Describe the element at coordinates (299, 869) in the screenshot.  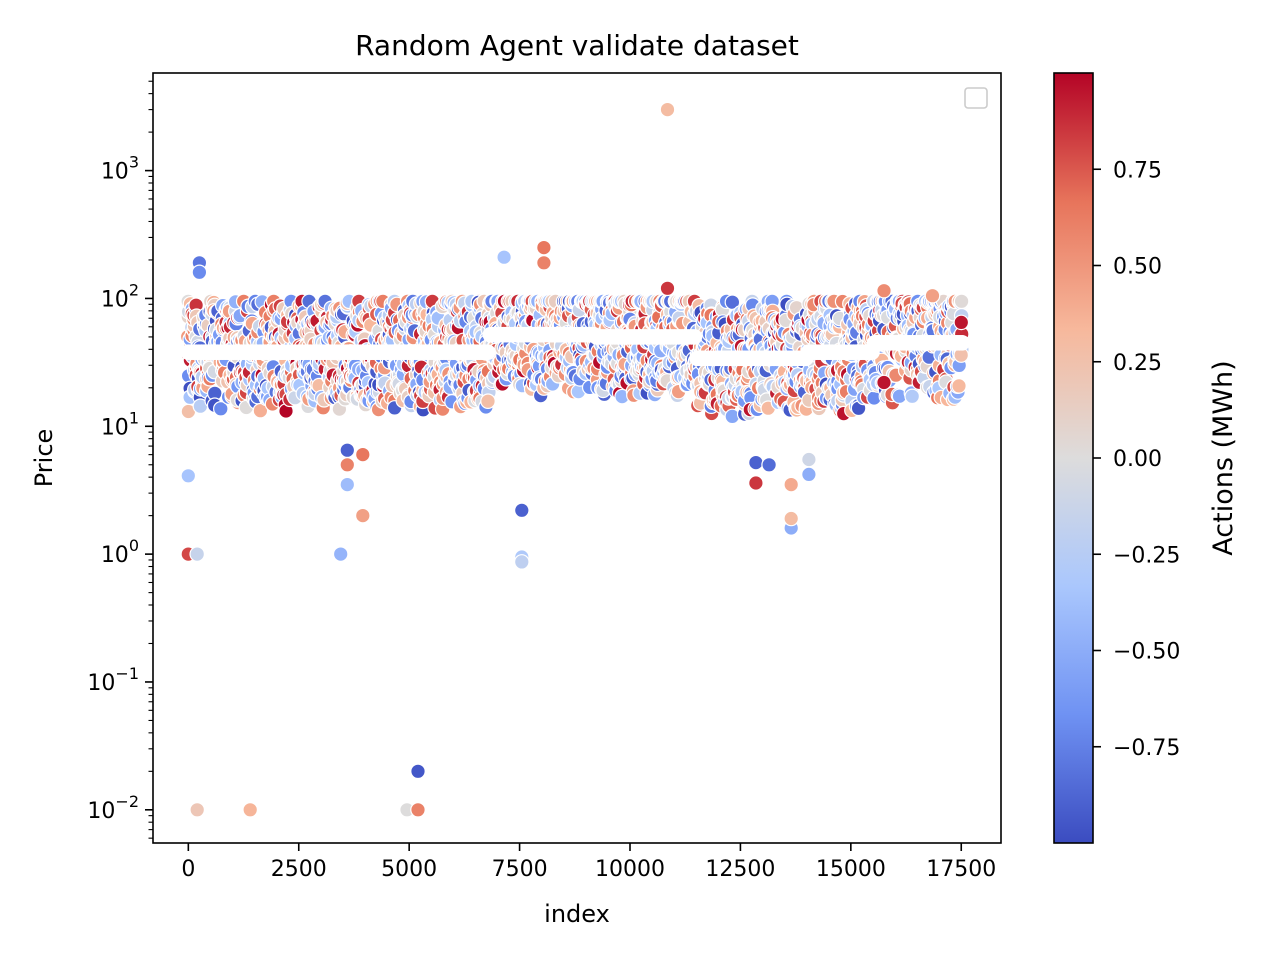
I see `x-tick-label: 2500` at that location.